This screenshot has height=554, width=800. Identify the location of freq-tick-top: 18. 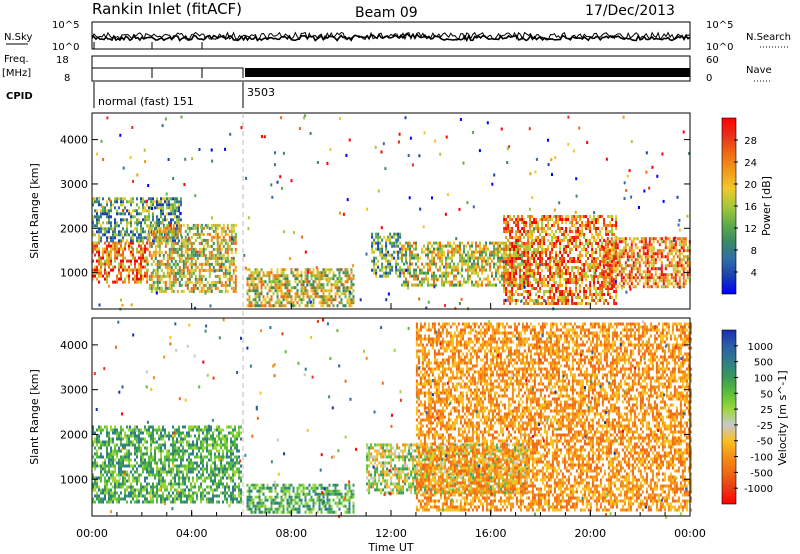
(62, 60).